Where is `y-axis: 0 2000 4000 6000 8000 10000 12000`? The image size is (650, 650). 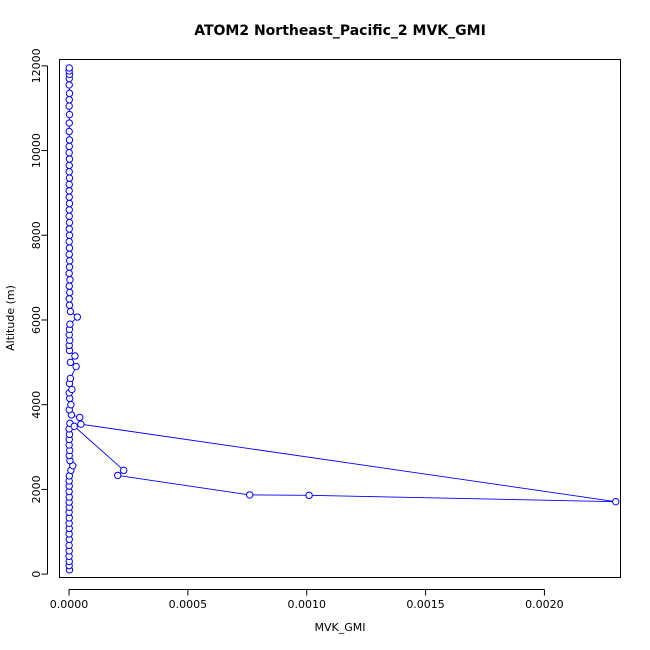
y-axis: 0 2000 4000 6000 8000 10000 12000 is located at coordinates (39, 313).